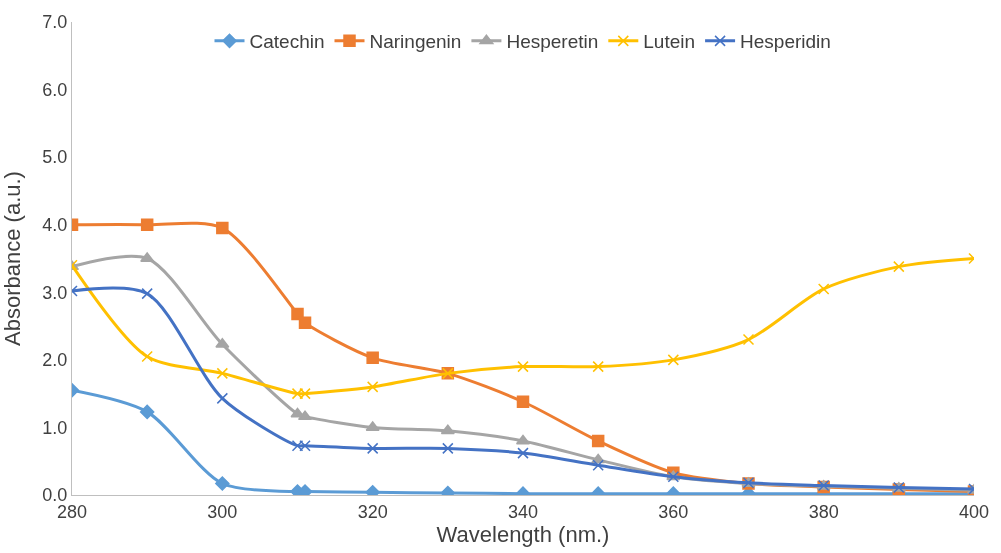 The image size is (1001, 553). I want to click on y-tick-label: 6.0, so click(55, 89).